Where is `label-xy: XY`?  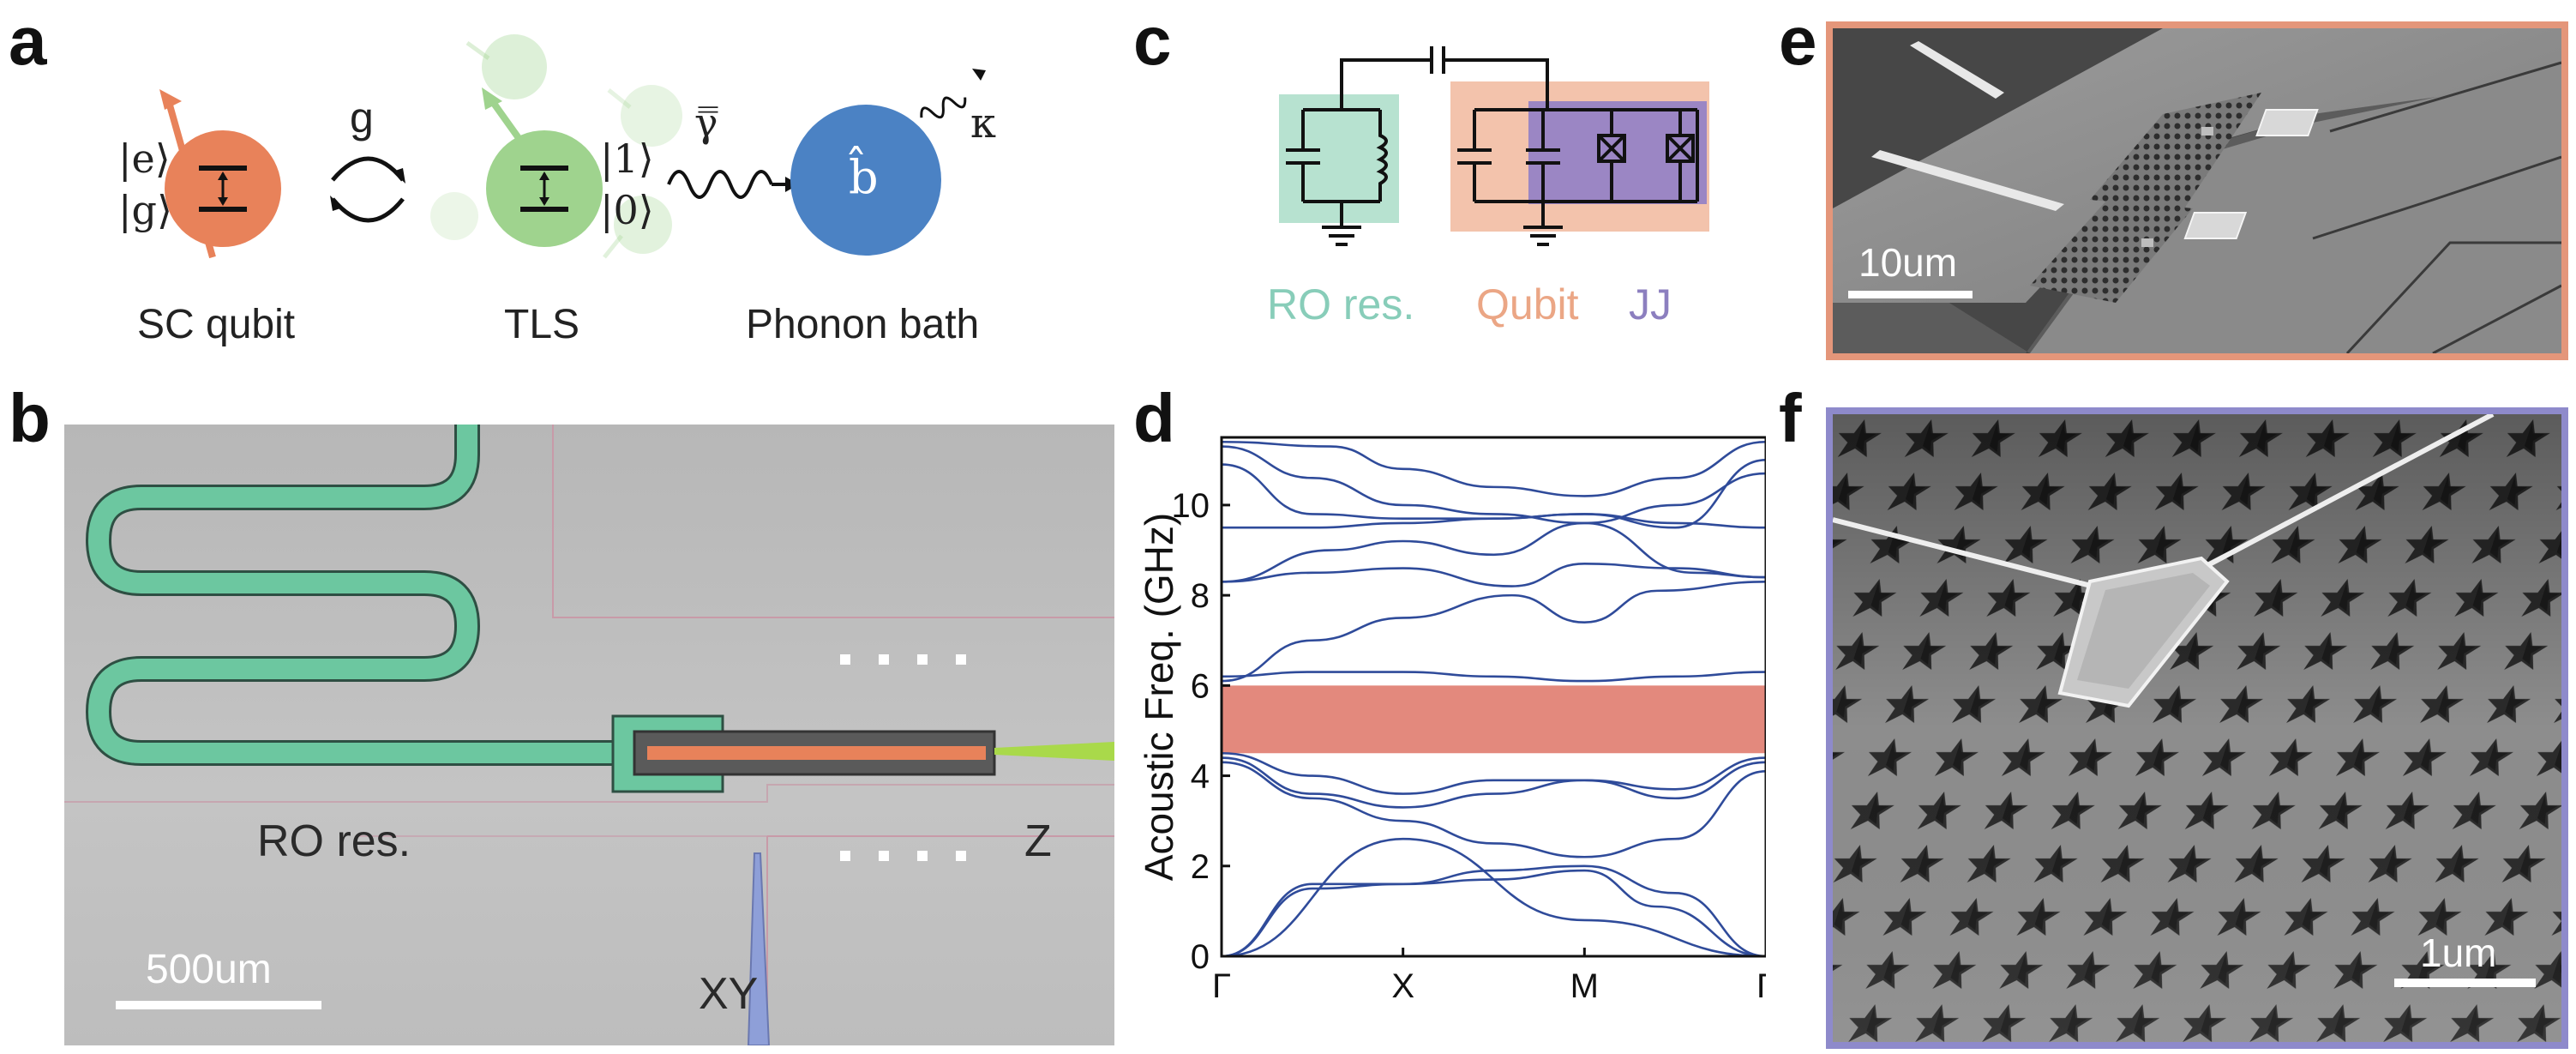 label-xy: XY is located at coordinates (729, 994).